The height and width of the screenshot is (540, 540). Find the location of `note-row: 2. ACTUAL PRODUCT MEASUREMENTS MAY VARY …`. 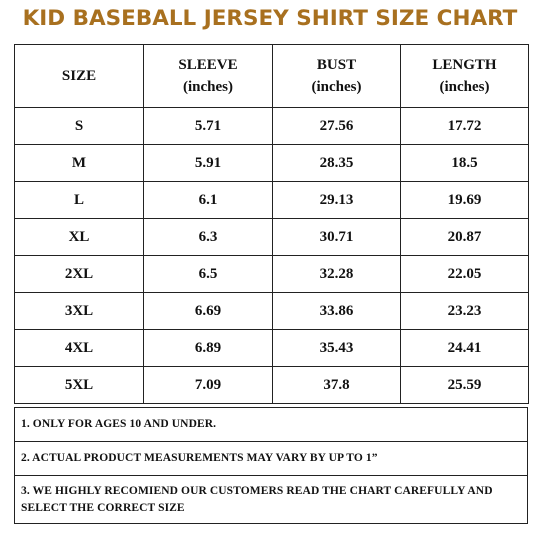

note-row: 2. ACTUAL PRODUCT MEASUREMENTS MAY VARY … is located at coordinates (271, 458).